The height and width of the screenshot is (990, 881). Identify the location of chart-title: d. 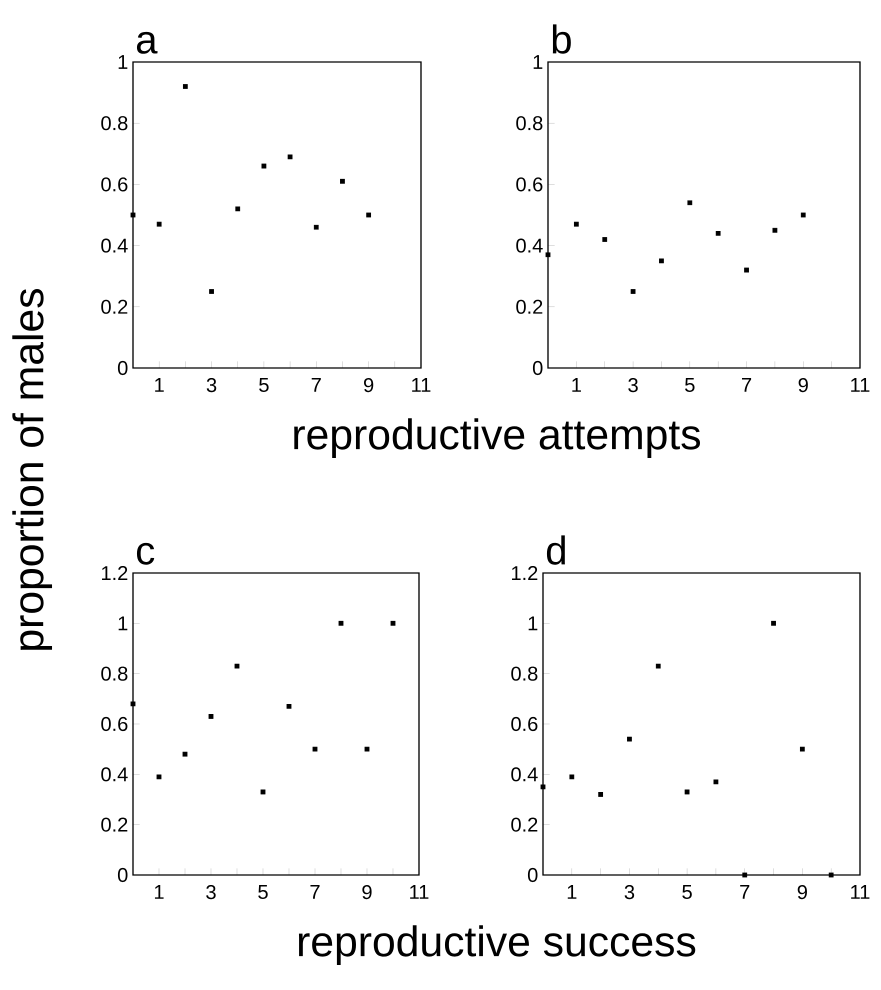
(555, 550).